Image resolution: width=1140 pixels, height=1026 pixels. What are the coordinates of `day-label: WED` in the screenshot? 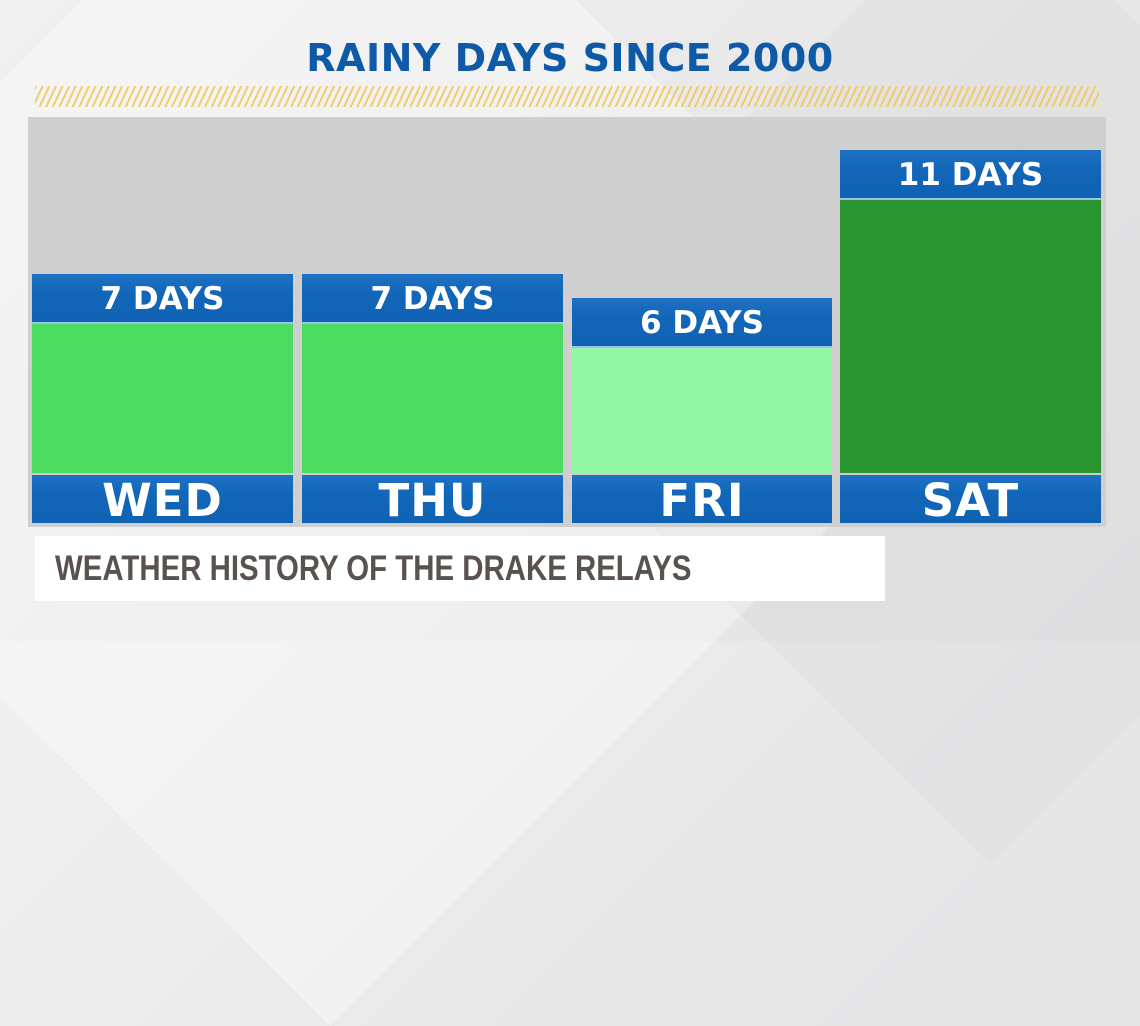 It's located at (162, 501).